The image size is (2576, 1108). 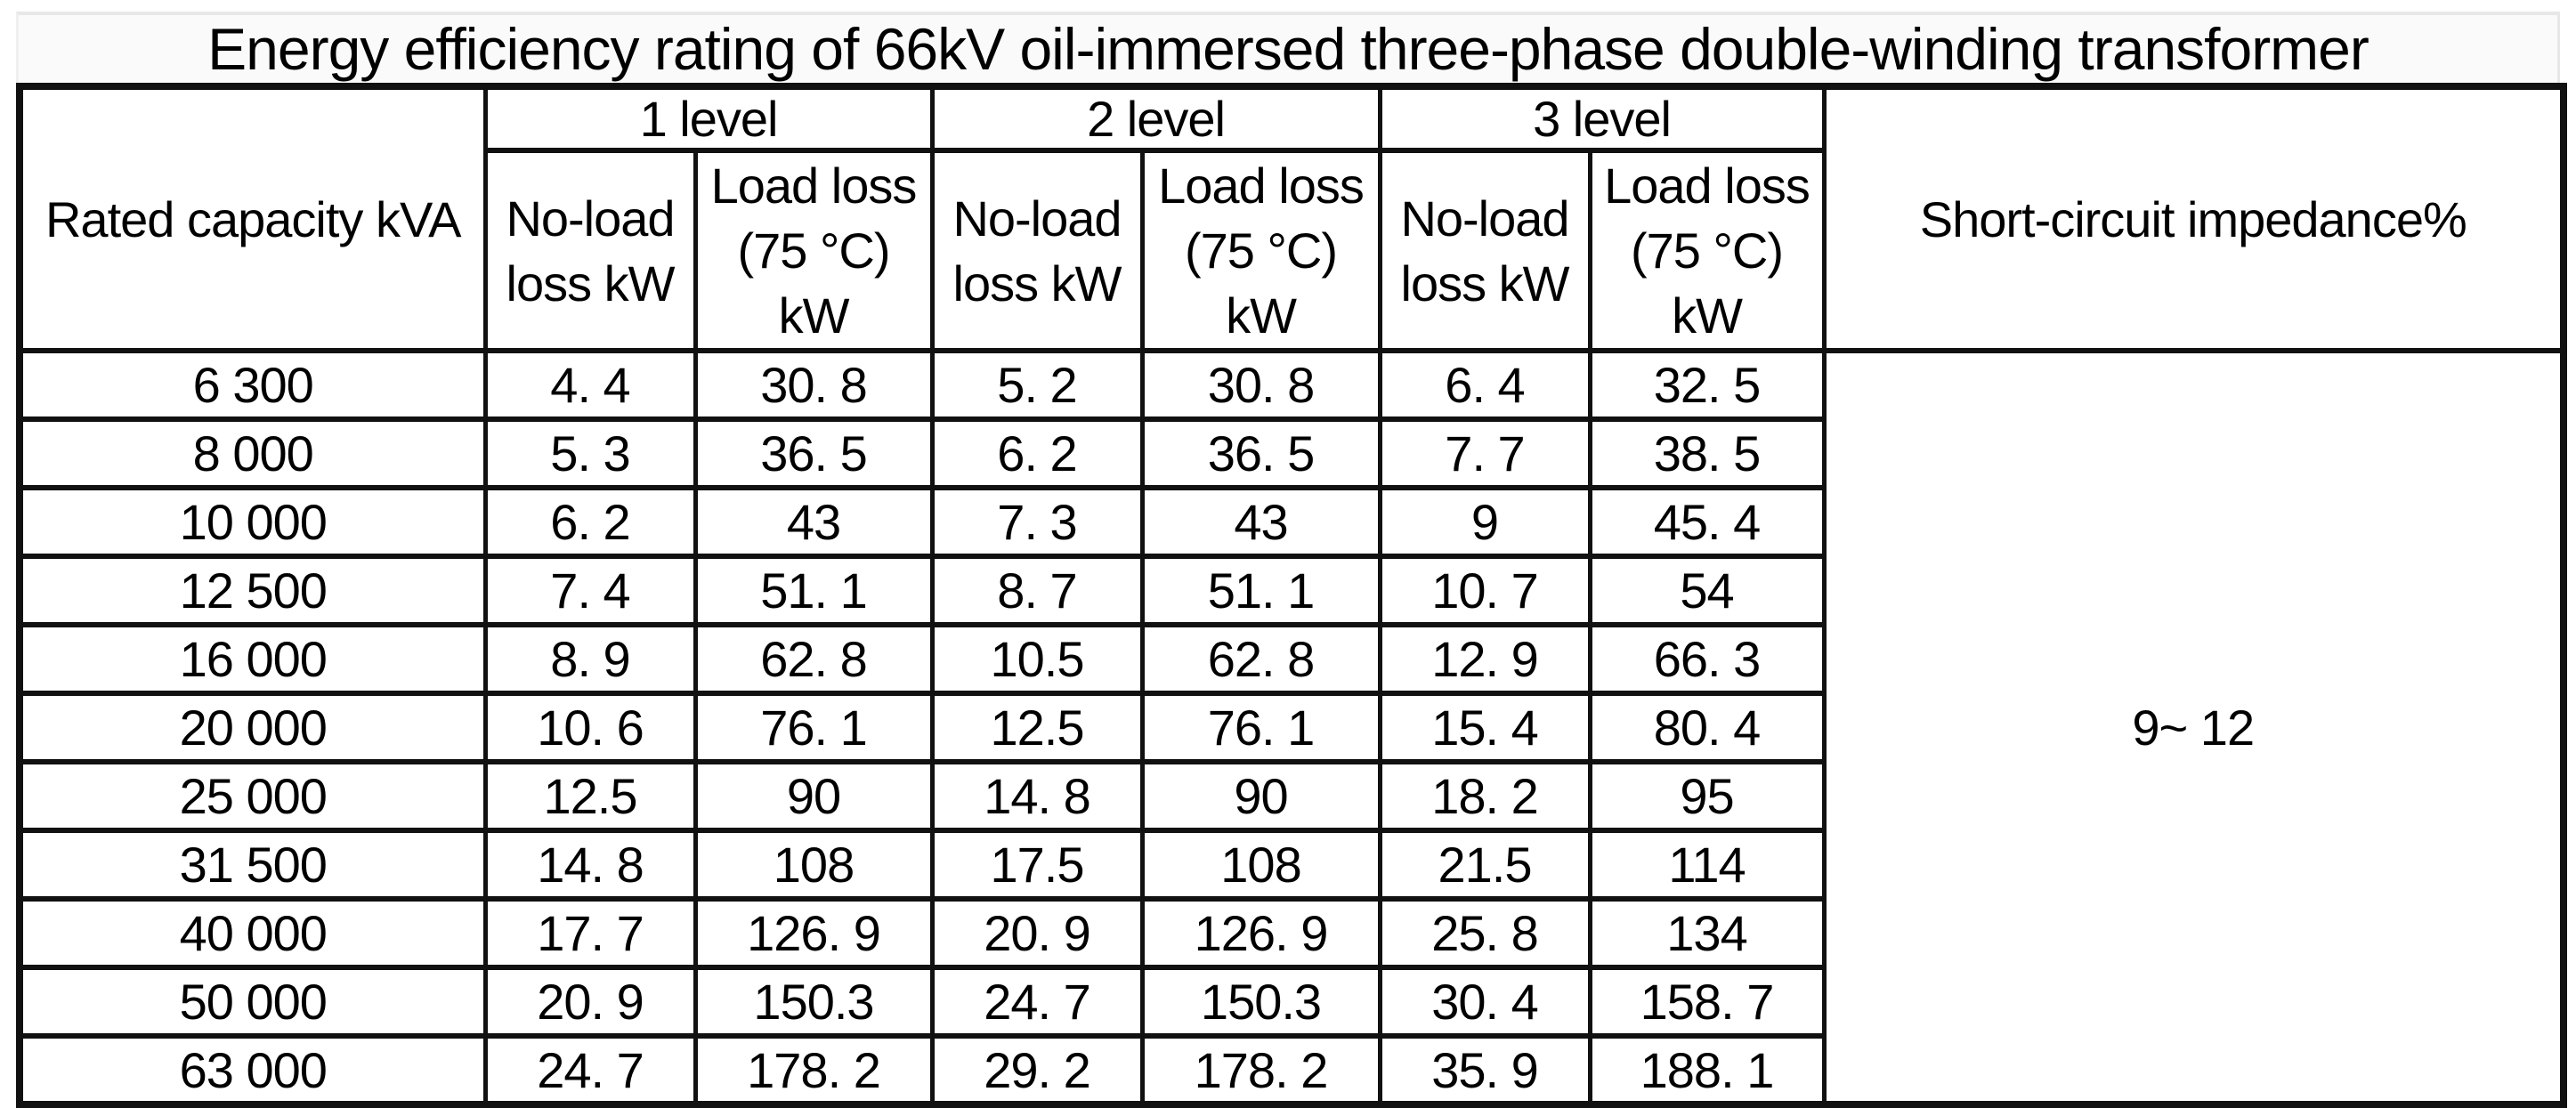 What do you see at coordinates (252, 1070) in the screenshot?
I see `capacity-cell: 63 000` at bounding box center [252, 1070].